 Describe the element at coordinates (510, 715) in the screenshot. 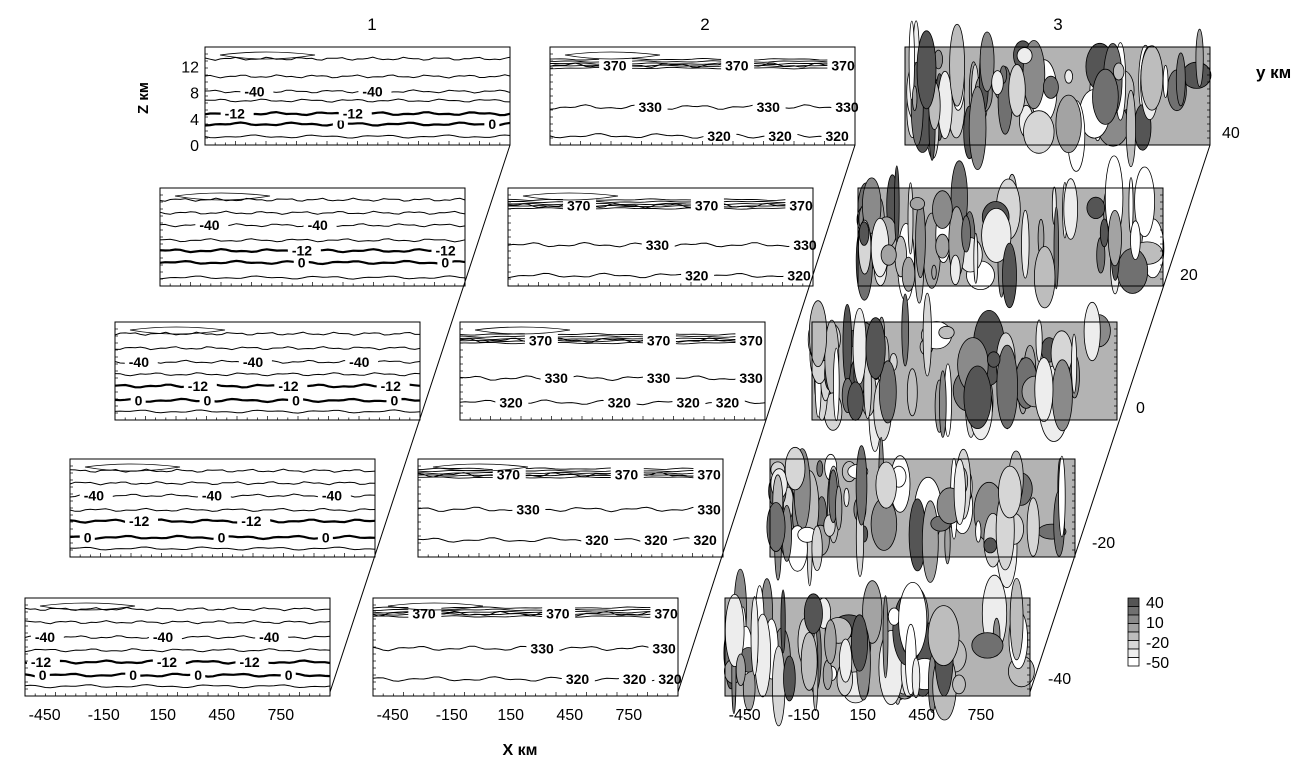

I see `x-tick-label: 150` at that location.